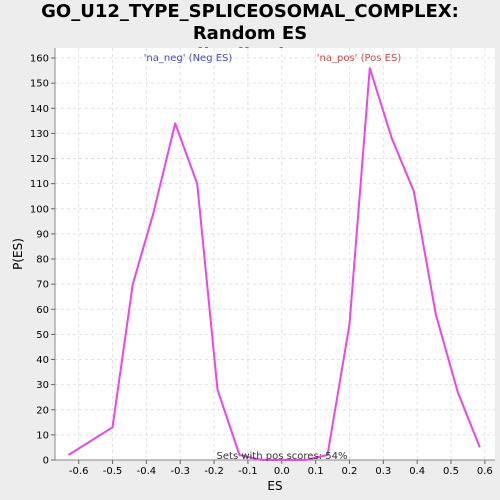 The height and width of the screenshot is (500, 500). Describe the element at coordinates (485, 471) in the screenshot. I see `x-tick-label: 0.6` at that location.